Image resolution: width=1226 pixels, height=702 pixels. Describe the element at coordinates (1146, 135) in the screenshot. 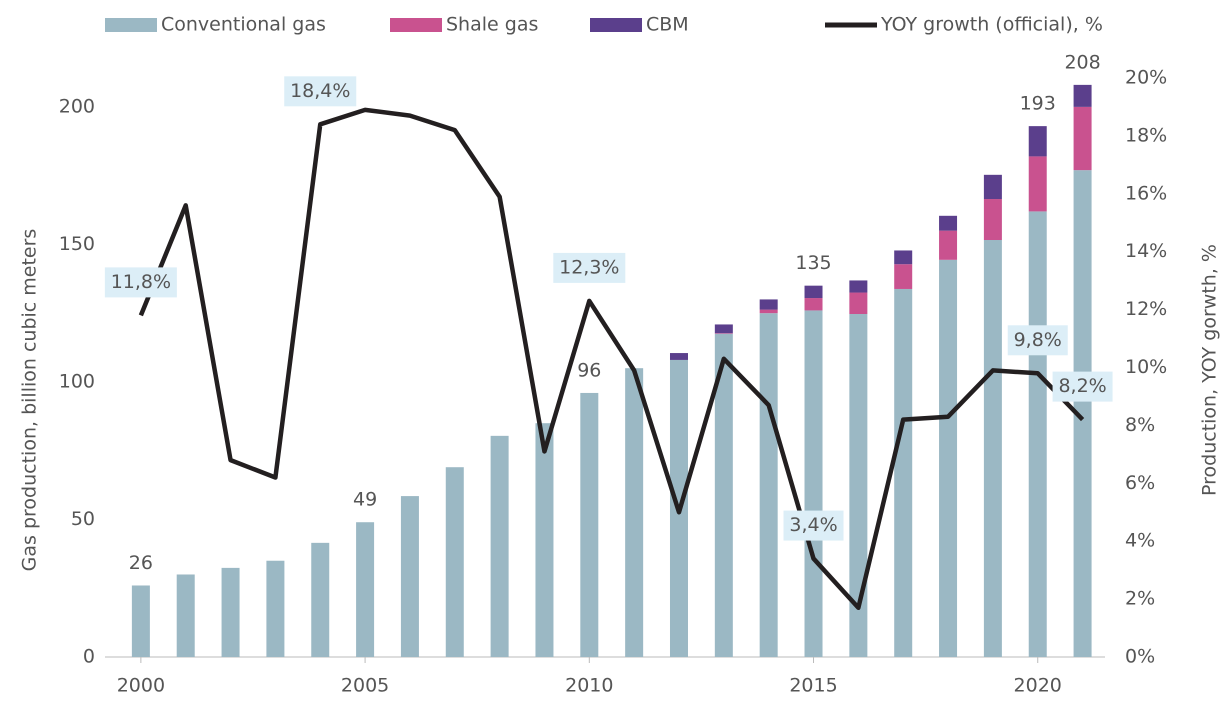

I see `y2-tick-label: 18%` at that location.